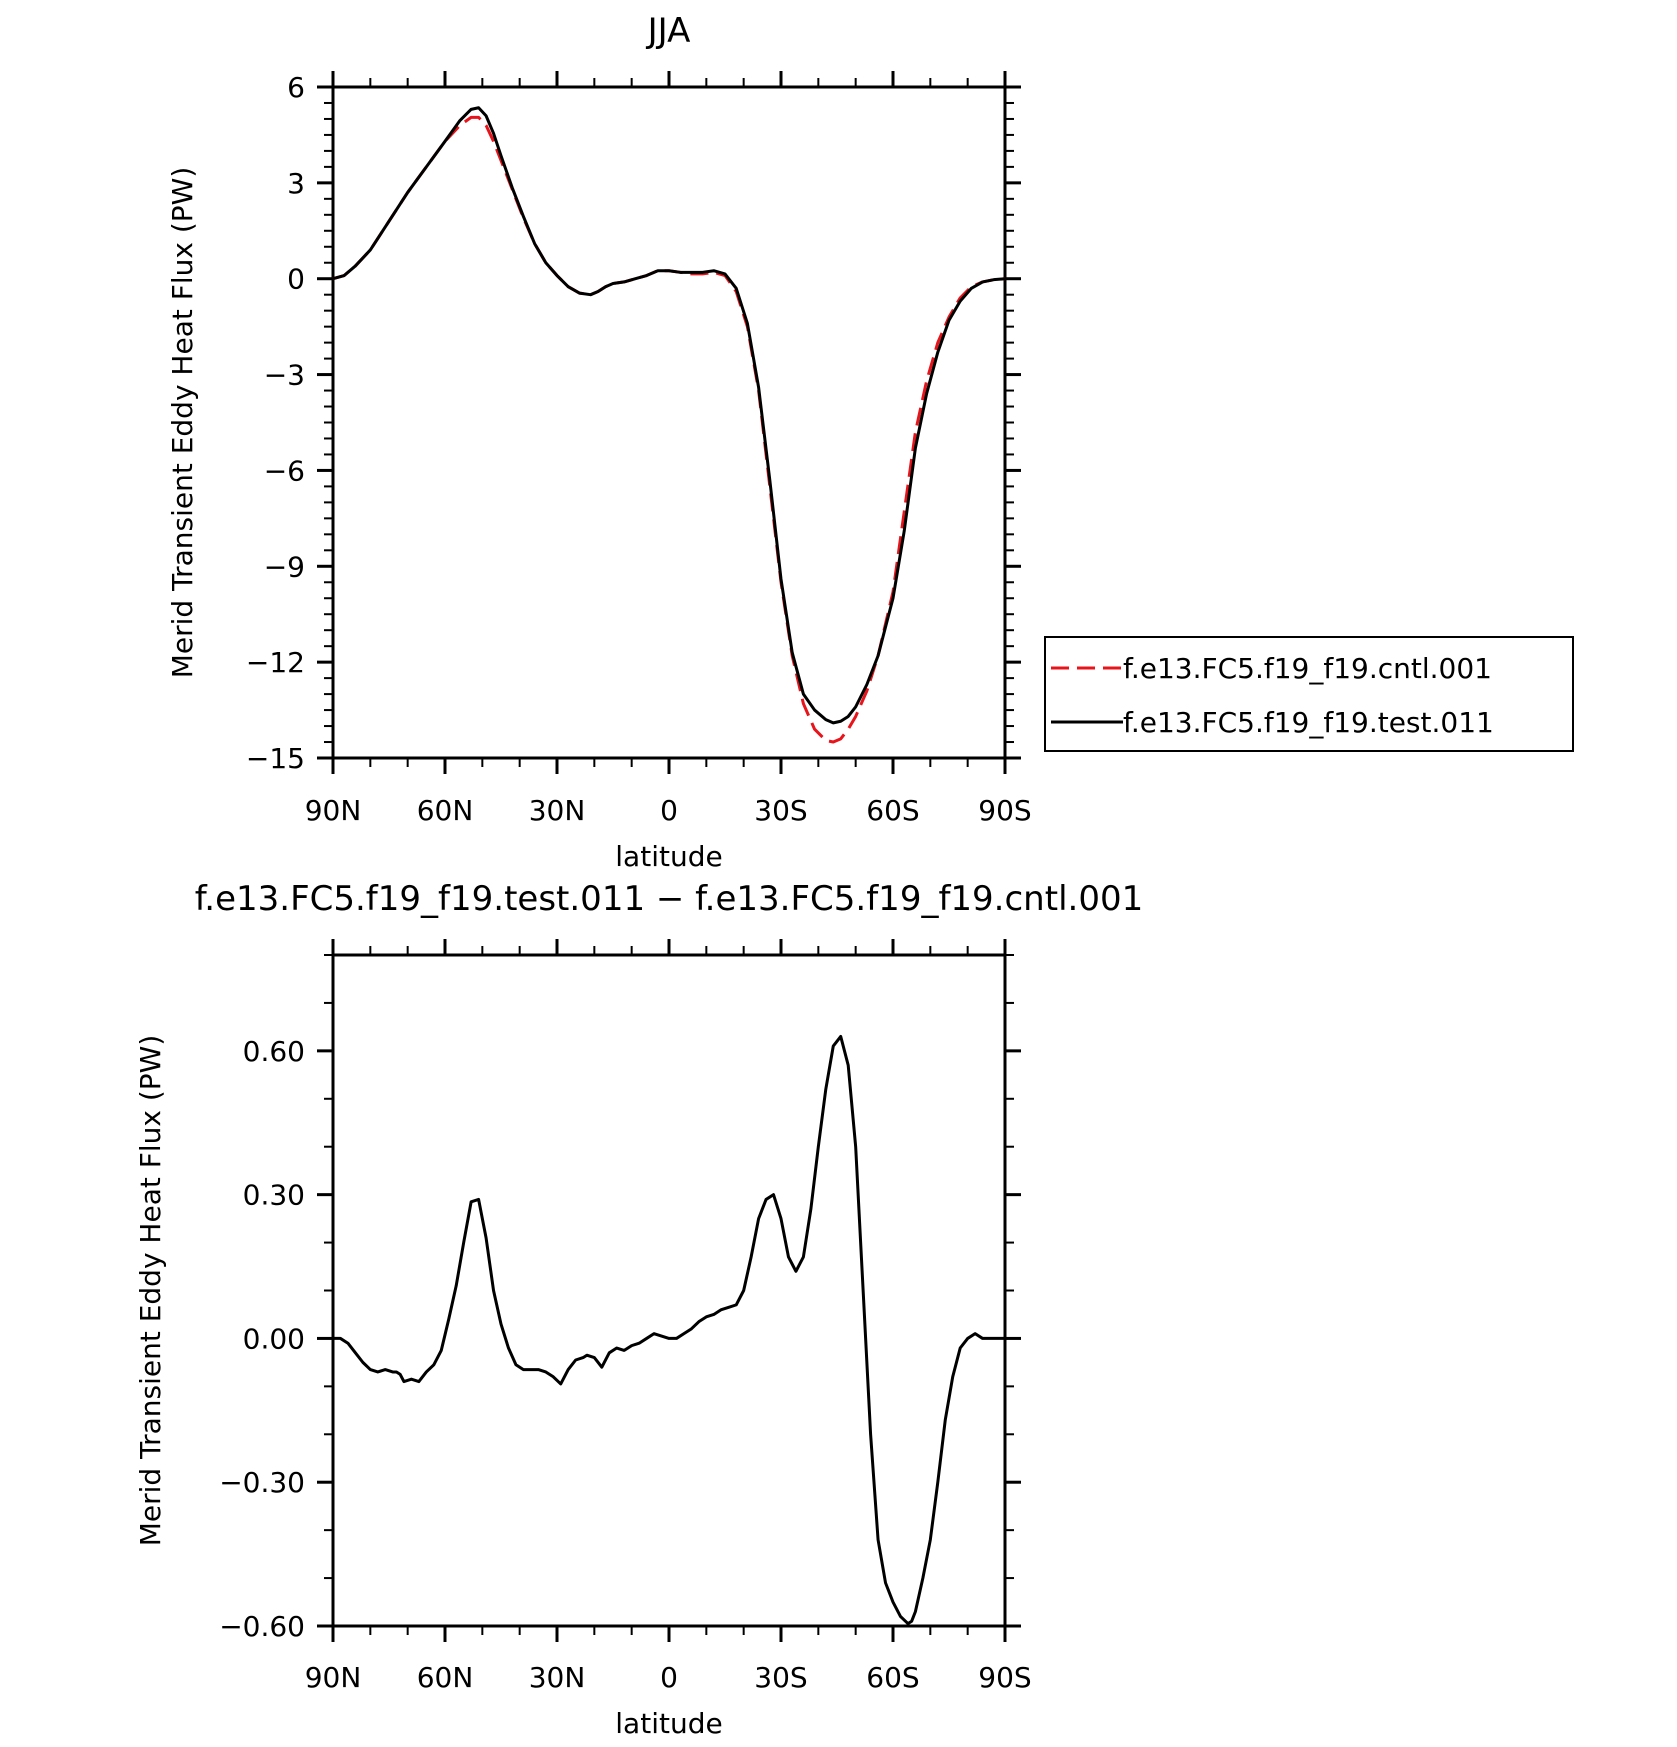 This screenshot has height=1747, width=1677. What do you see at coordinates (668, 31) in the screenshot?
I see `chart-title: JJA` at bounding box center [668, 31].